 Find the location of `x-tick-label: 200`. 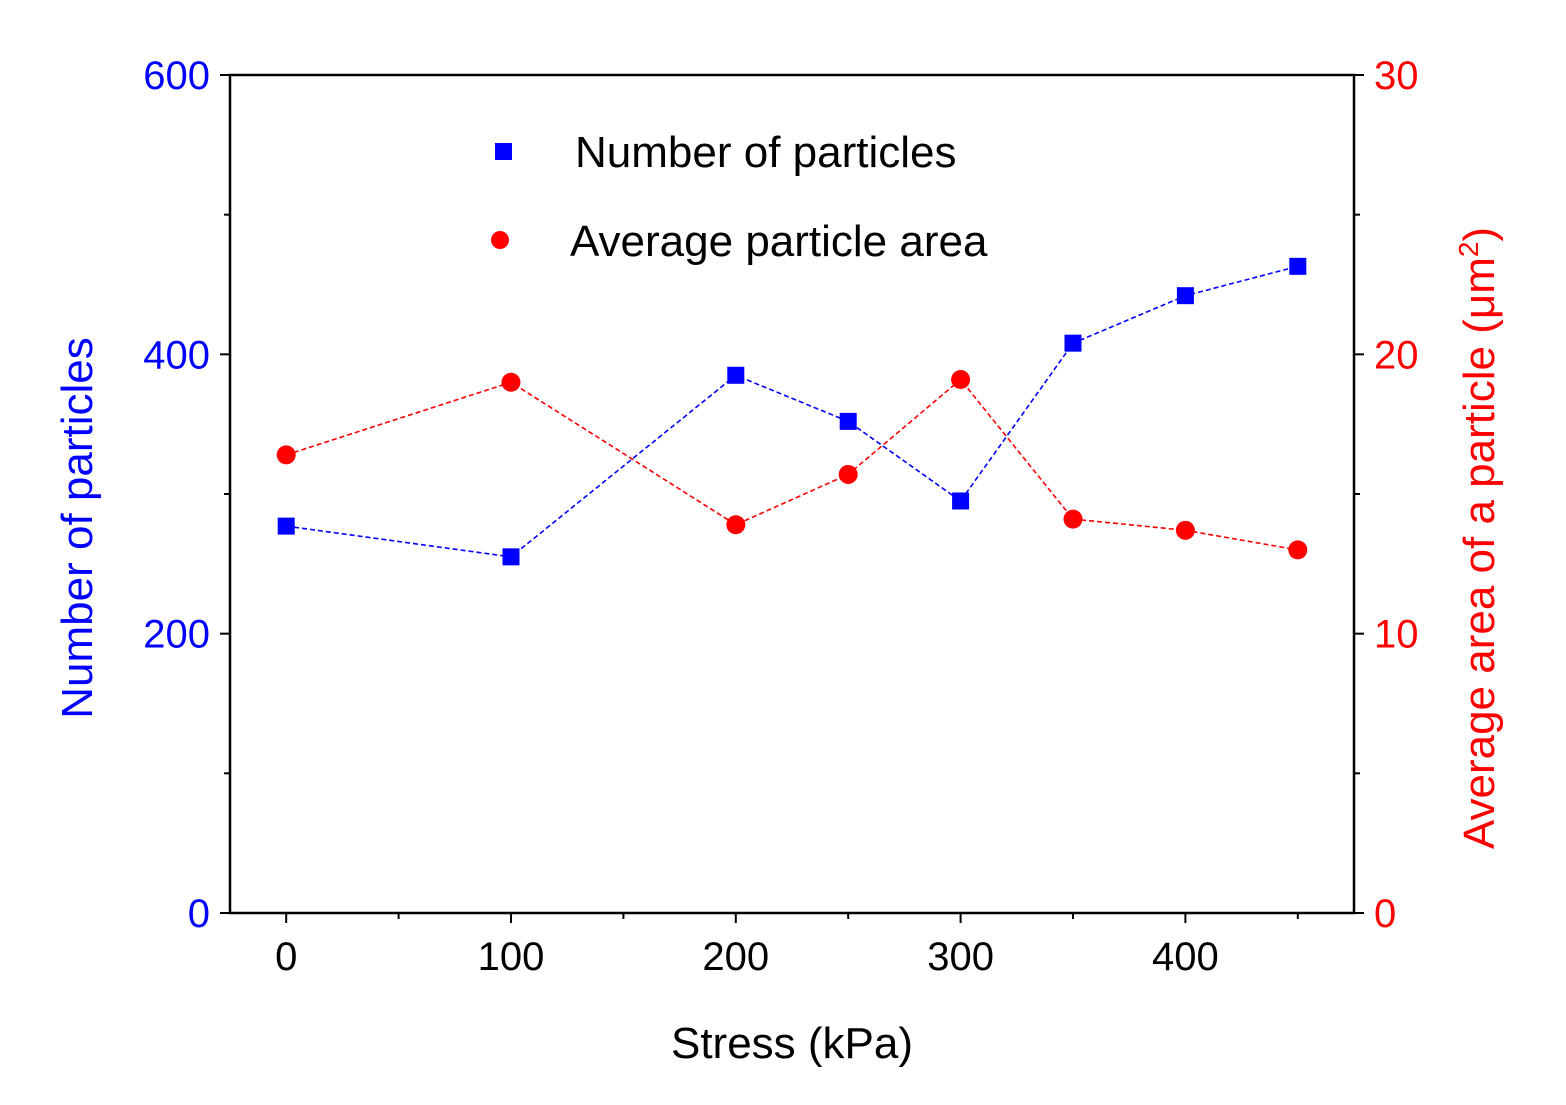

x-tick-label: 200 is located at coordinates (735, 957).